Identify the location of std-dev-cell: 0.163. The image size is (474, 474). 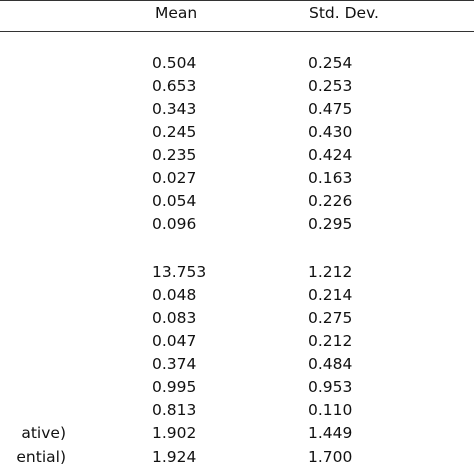
(330, 178).